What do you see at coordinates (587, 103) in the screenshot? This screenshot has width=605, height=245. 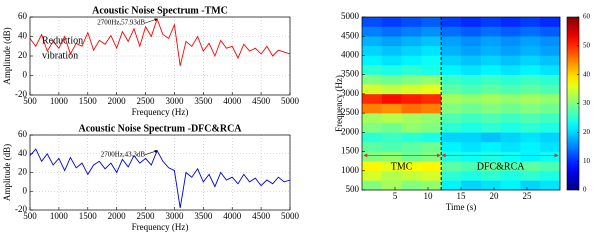 I see `colorbar-tick-label: 30` at bounding box center [587, 103].